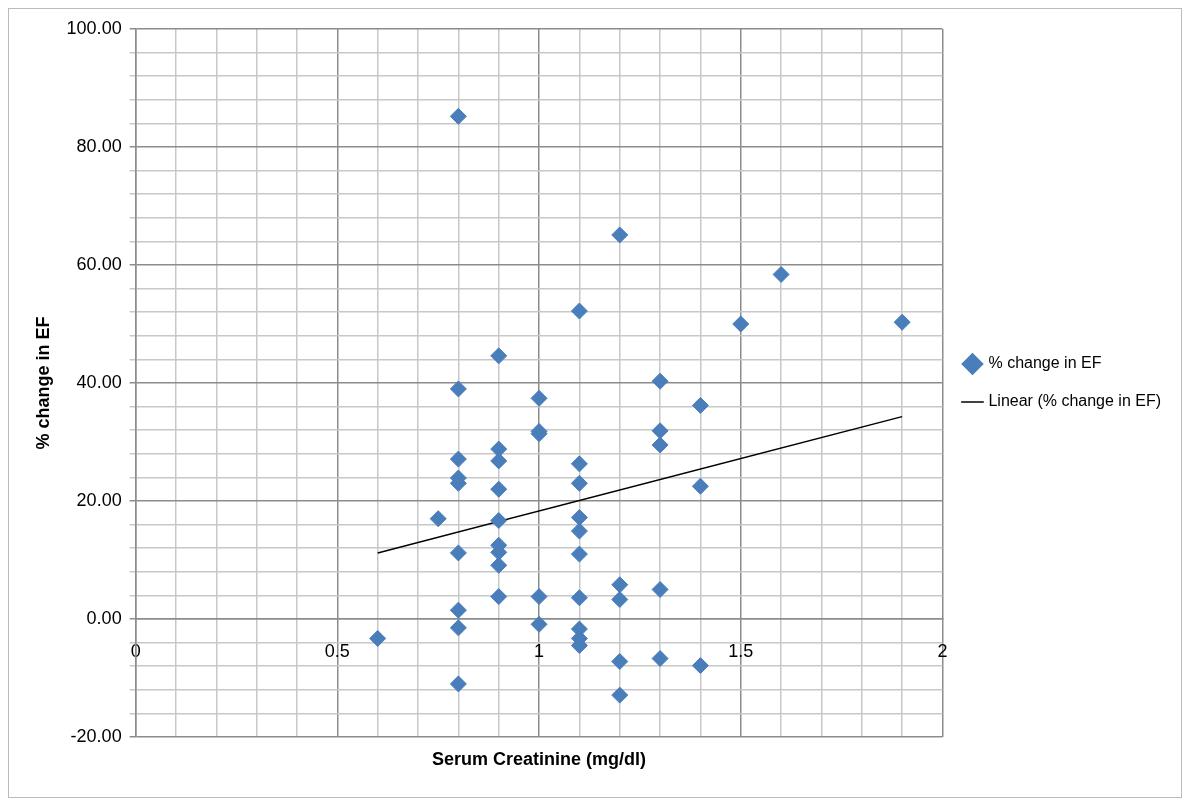 Image resolution: width=1187 pixels, height=803 pixels. I want to click on y-tick-label: 80.00, so click(99, 145).